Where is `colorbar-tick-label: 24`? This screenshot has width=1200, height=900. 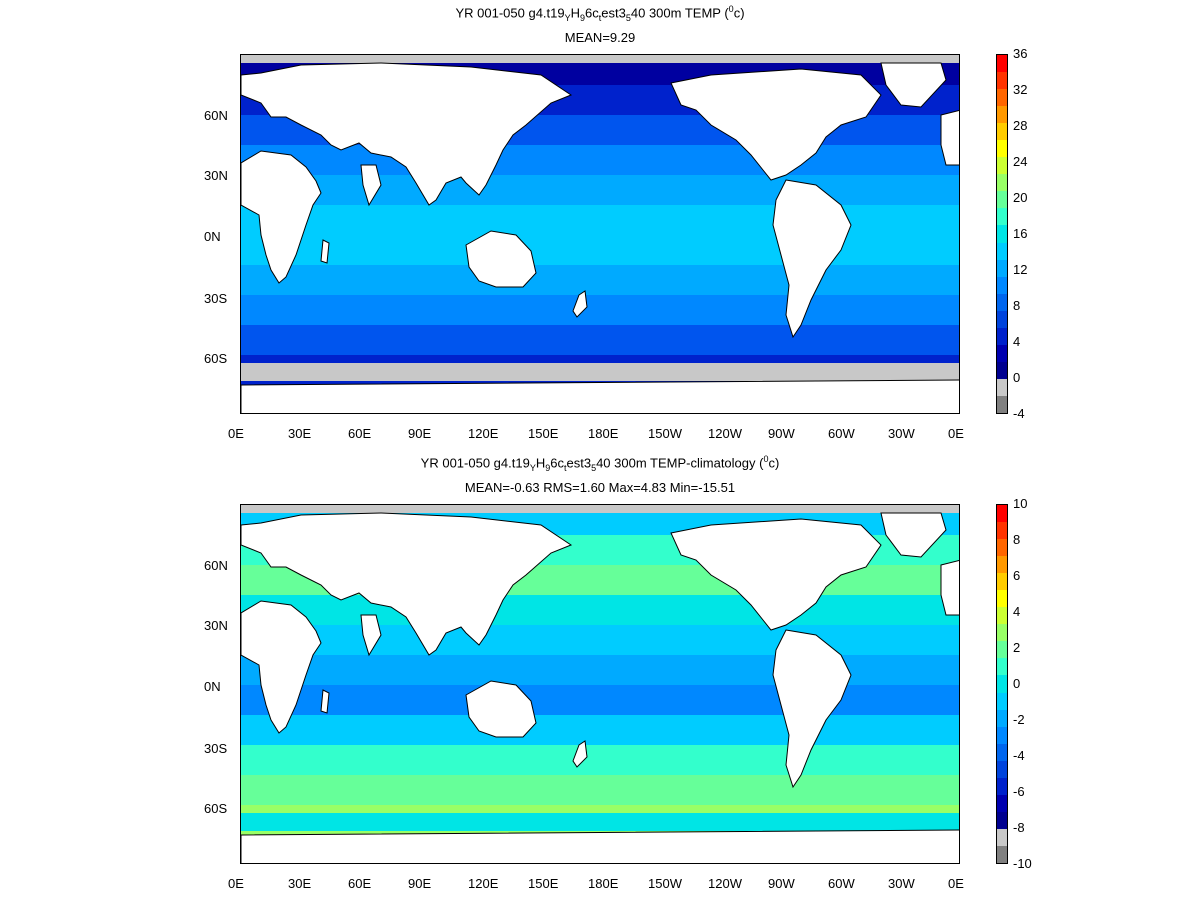 colorbar-tick-label: 24 is located at coordinates (1020, 161).